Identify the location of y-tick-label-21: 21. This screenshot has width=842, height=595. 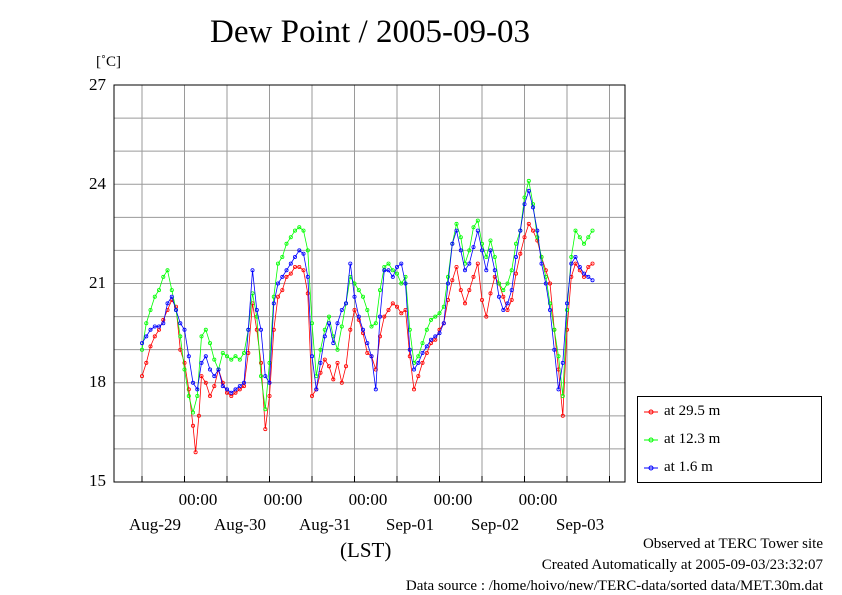
(97, 282).